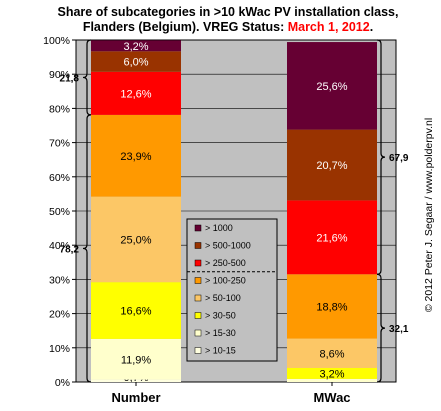 The height and width of the screenshot is (411, 441). What do you see at coordinates (56, 41) in the screenshot?
I see `y-tick-label: 100%` at bounding box center [56, 41].